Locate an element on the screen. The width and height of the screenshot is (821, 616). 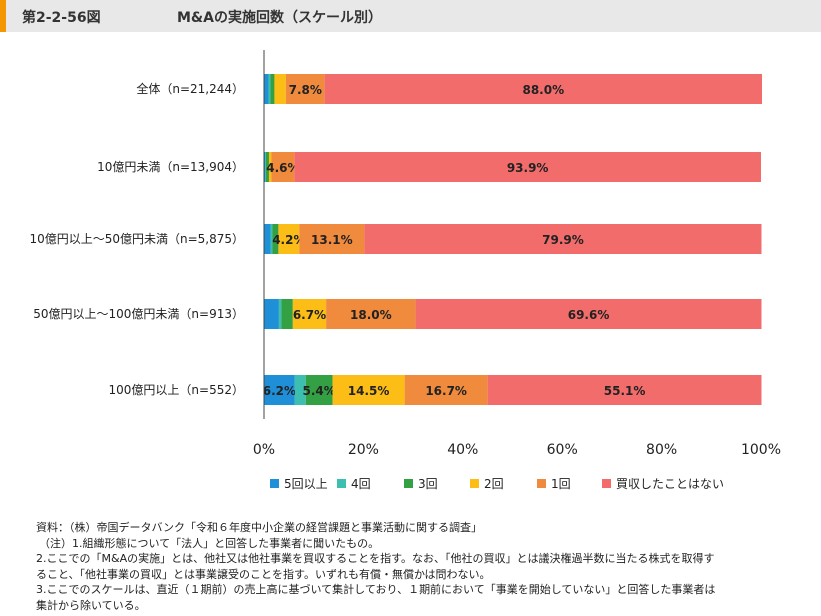
data-label: 69.6% is located at coordinates (589, 315).